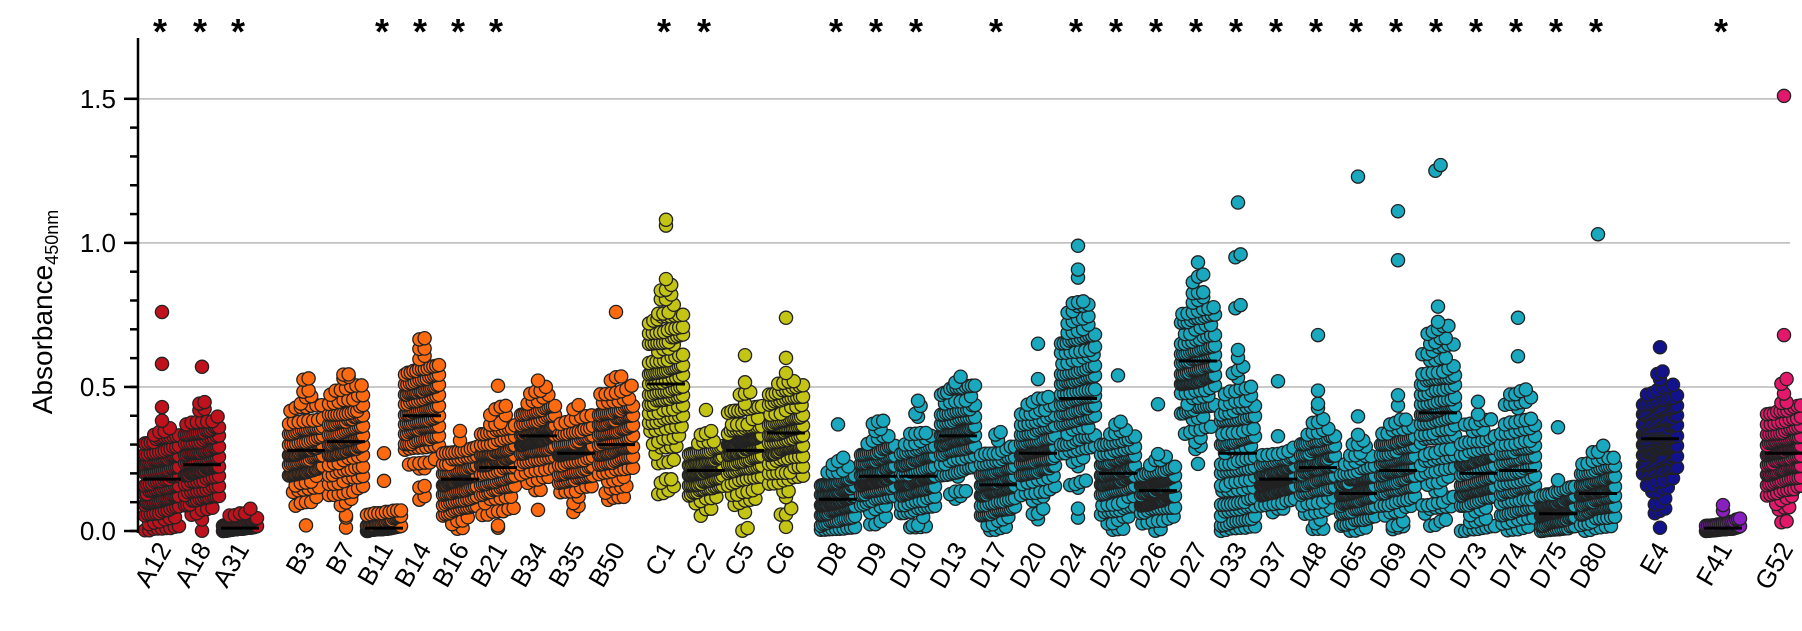 The width and height of the screenshot is (1802, 631). I want to click on group-B50, so click(616, 406).